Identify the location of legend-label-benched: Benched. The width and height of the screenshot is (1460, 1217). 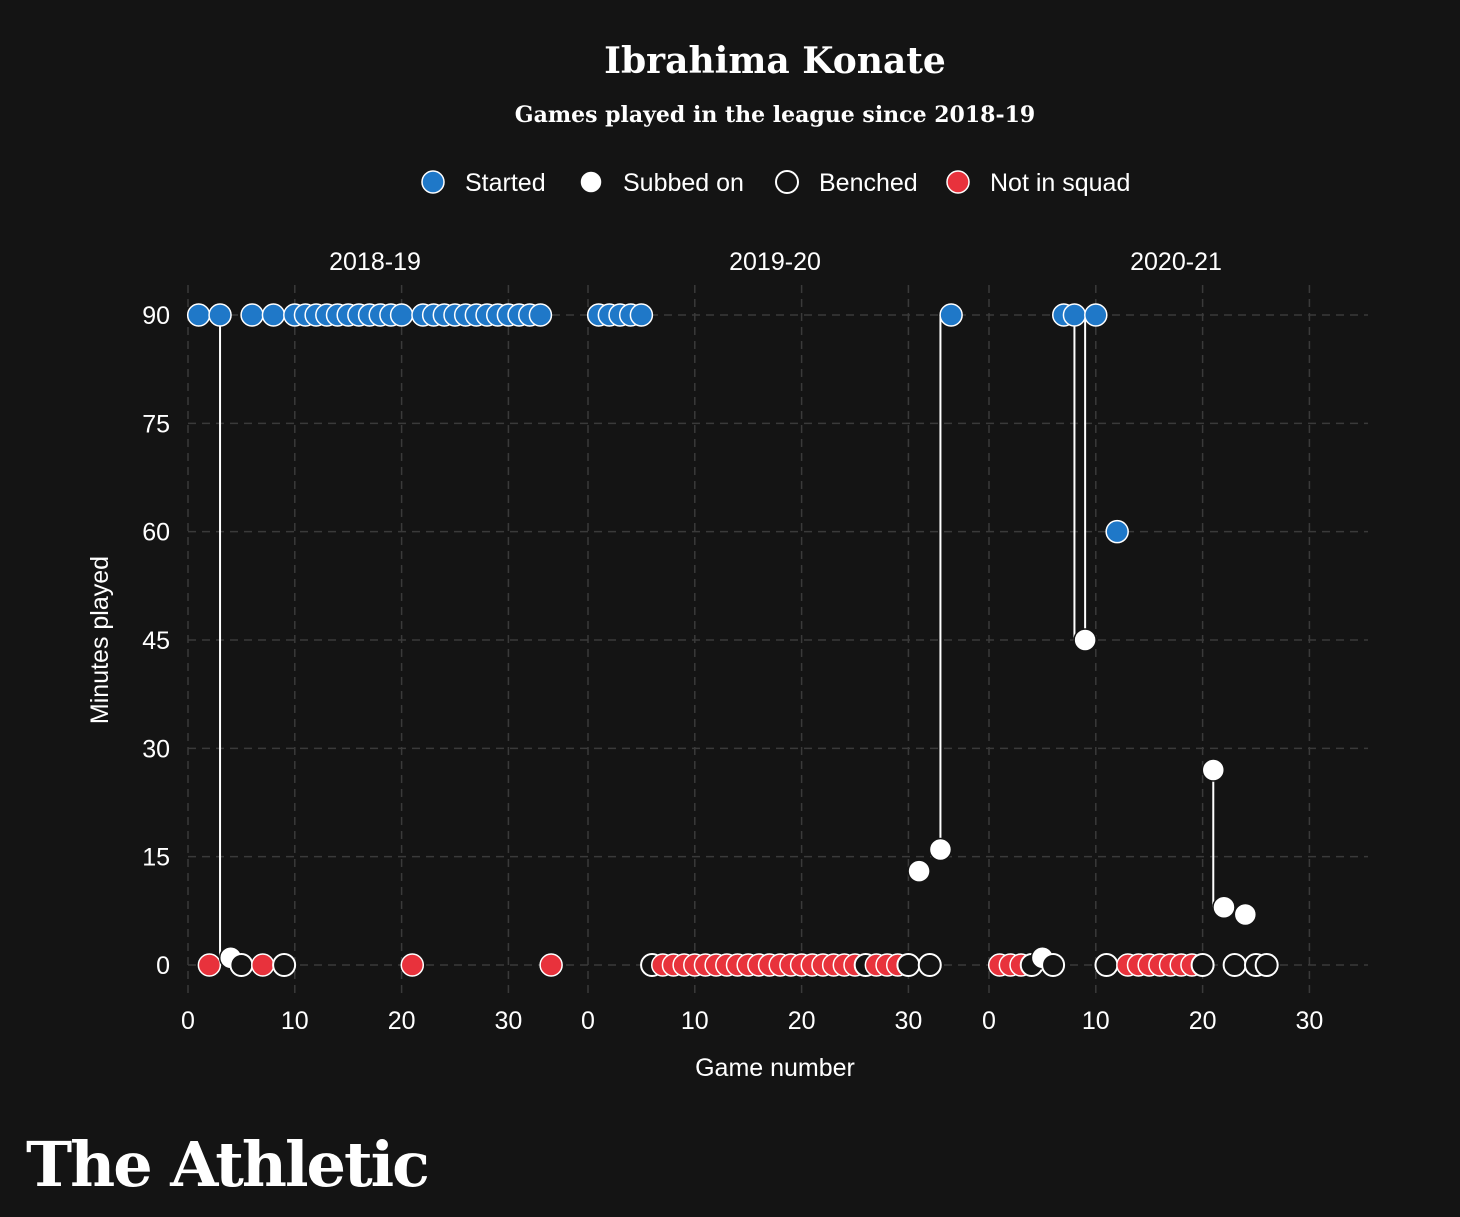
(868, 183).